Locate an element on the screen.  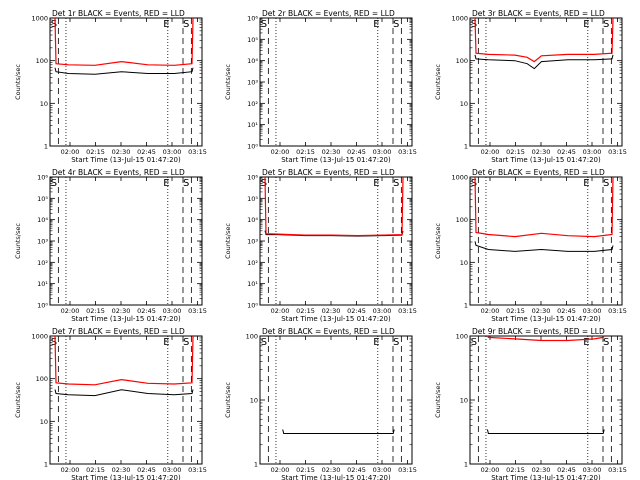
panel-title: Det 2r BLACK = Events, RED = LLD is located at coordinates (328, 13).